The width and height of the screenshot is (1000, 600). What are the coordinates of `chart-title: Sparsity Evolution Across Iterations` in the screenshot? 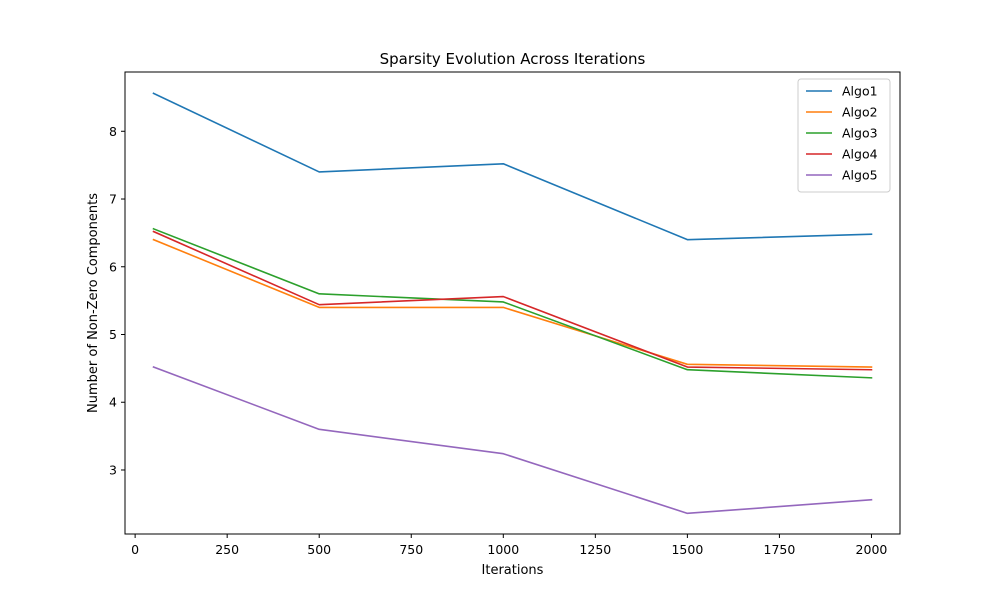 It's located at (513, 59).